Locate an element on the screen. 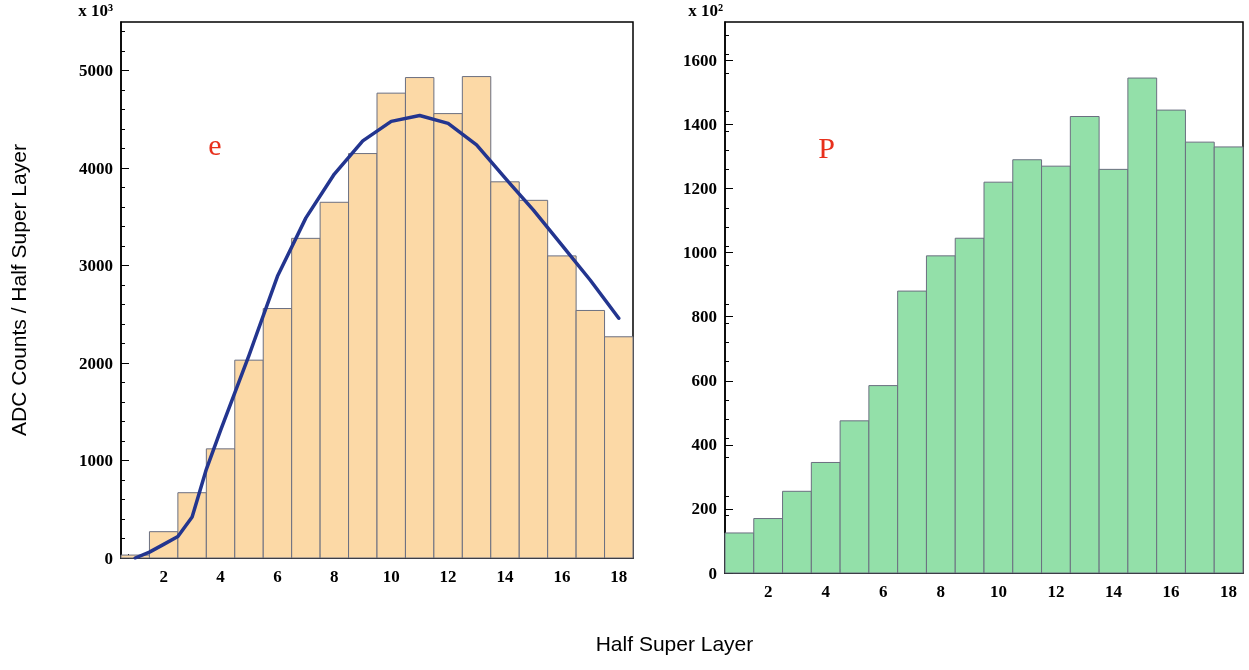 This screenshot has width=1249, height=670. x-axis-title: Half Super Layer is located at coordinates (674, 644).